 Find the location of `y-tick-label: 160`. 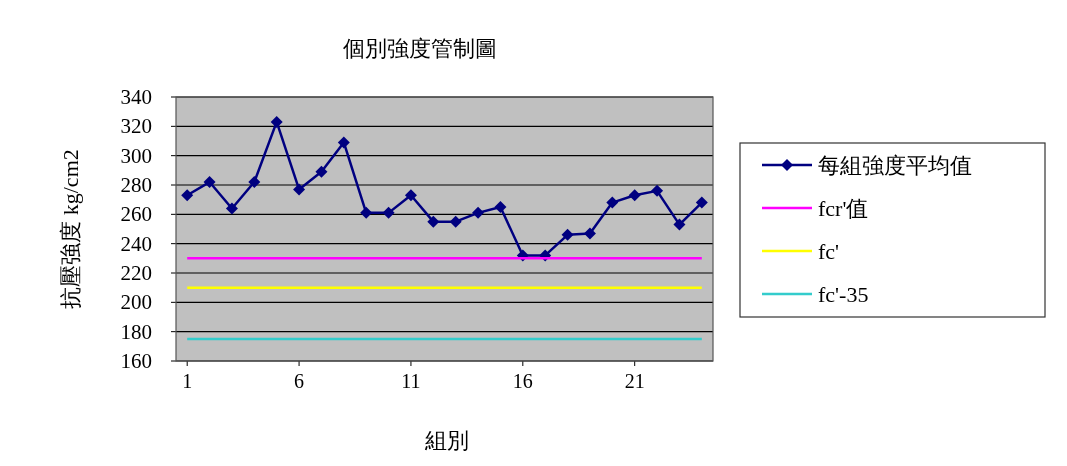

y-tick-label: 160 is located at coordinates (136, 361).